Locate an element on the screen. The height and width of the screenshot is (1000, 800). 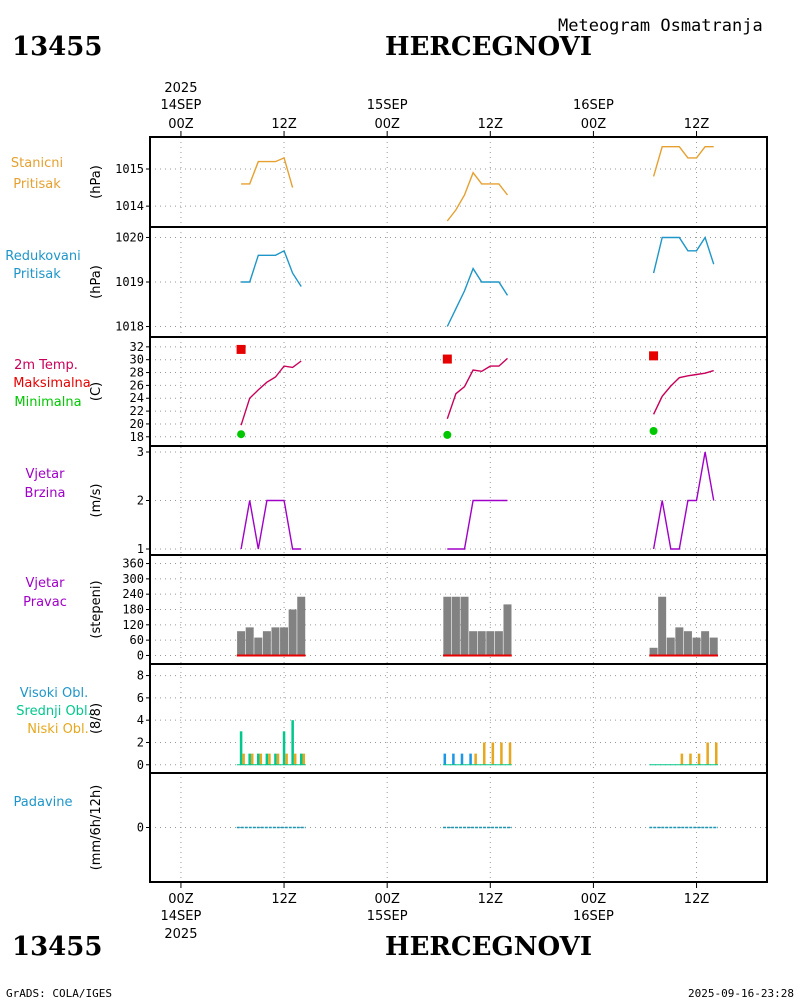
station-name-top: HERCEGNOVI is located at coordinates (488, 47).